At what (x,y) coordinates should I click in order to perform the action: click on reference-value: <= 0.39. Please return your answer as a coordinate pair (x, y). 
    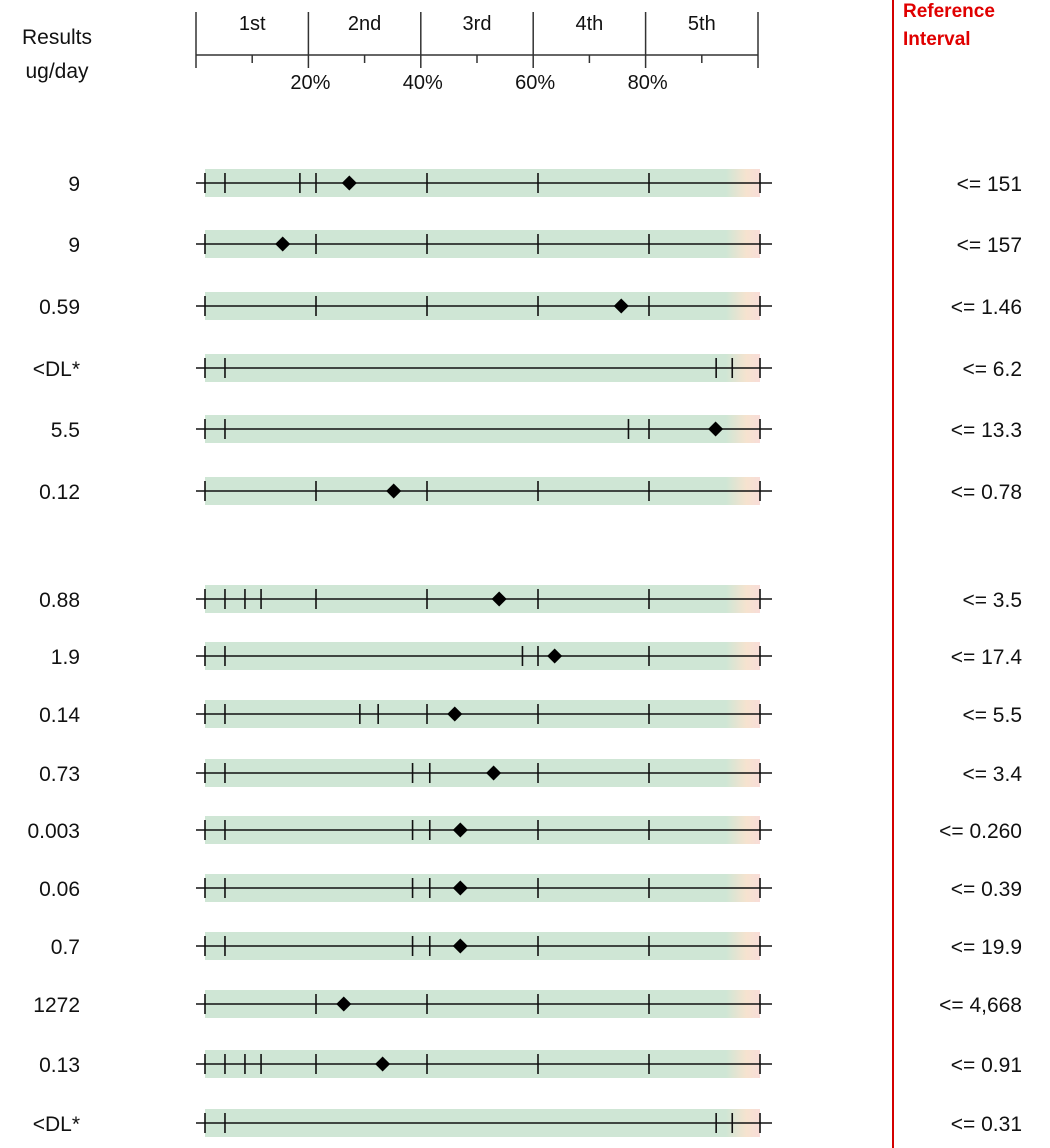
    Looking at the image, I should click on (986, 889).